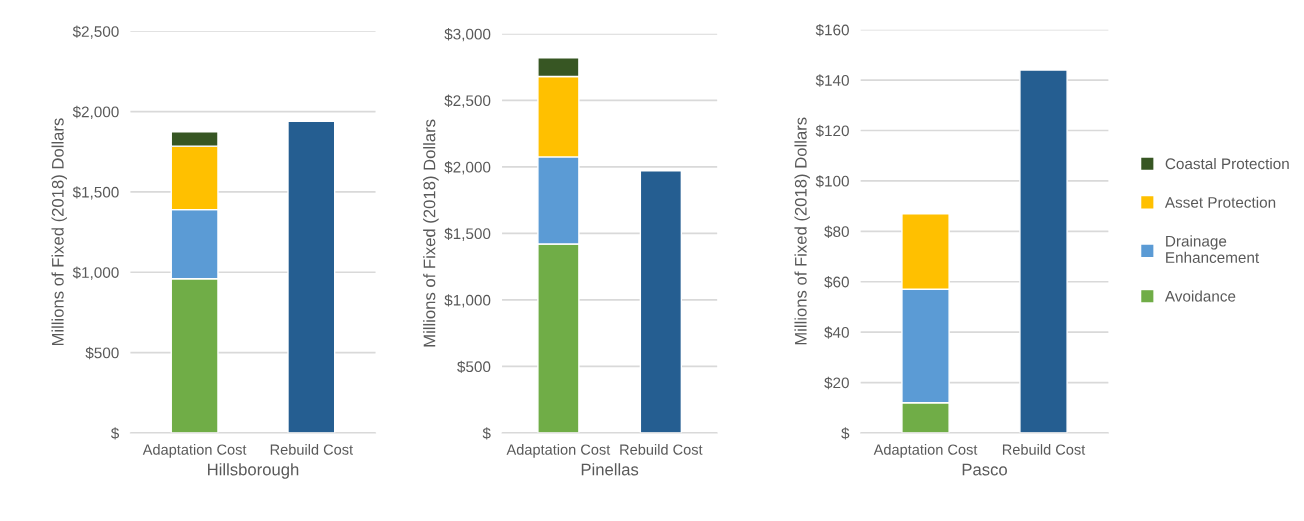  I want to click on y-tick-label: $60, so click(836, 282).